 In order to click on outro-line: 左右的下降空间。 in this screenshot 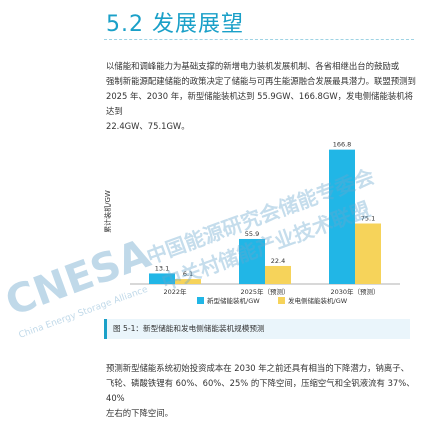, I will do `click(139, 413)`.